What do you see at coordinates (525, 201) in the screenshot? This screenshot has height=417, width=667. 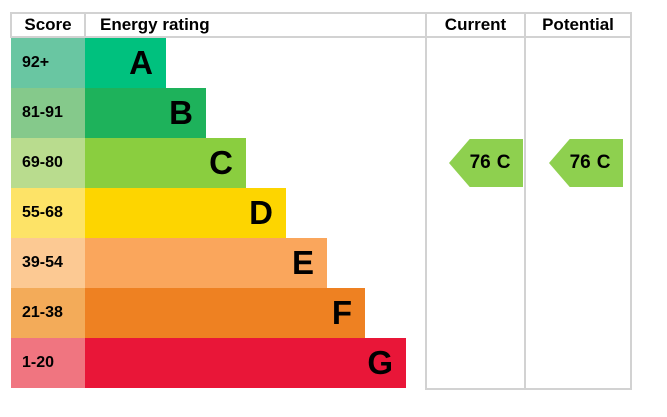 I see `grid-line-potential-divider` at bounding box center [525, 201].